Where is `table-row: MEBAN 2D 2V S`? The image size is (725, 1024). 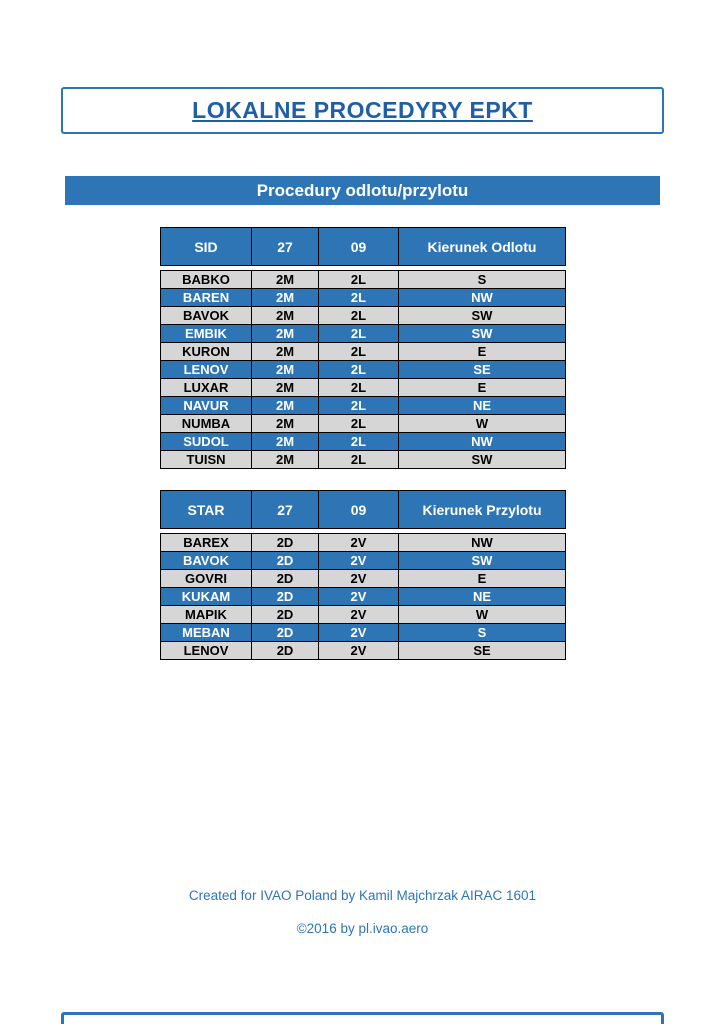 table-row: MEBAN 2D 2V S is located at coordinates (363, 632).